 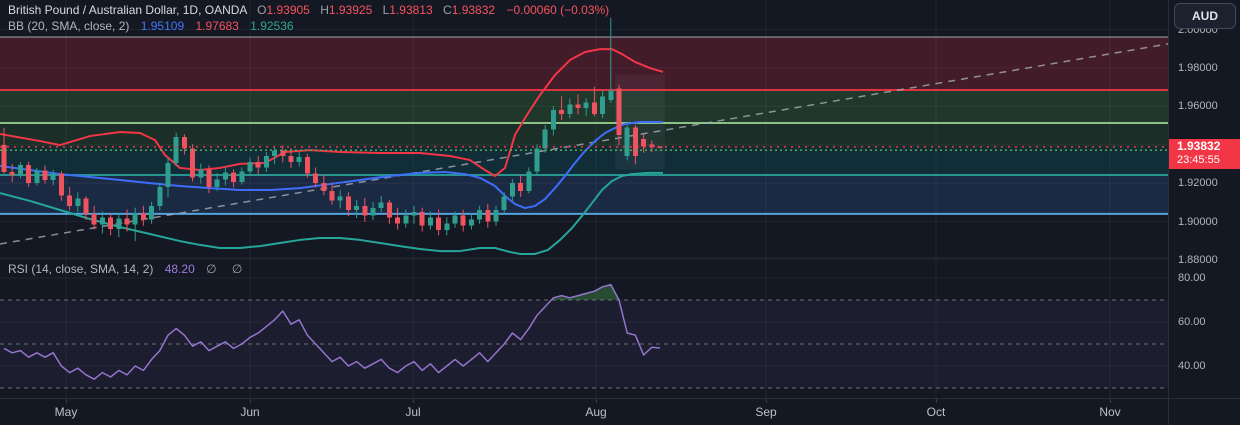 I want to click on time-axis-label: Jul, so click(x=413, y=412).